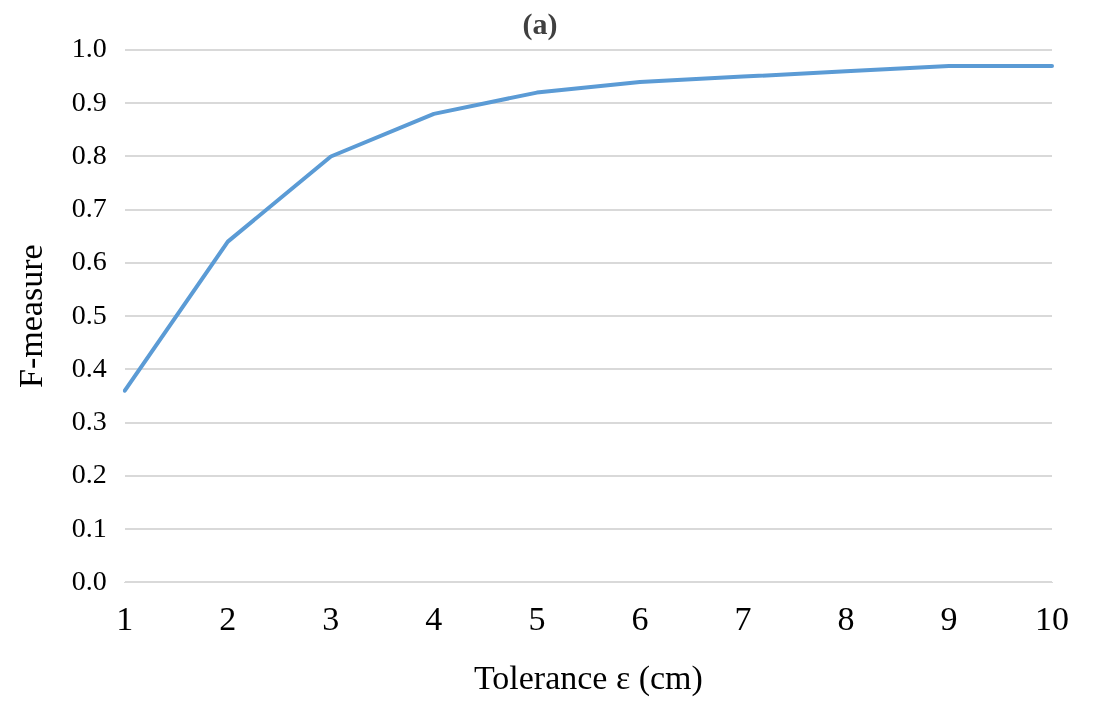  What do you see at coordinates (89, 314) in the screenshot?
I see `y-tick-label: 0.5` at bounding box center [89, 314].